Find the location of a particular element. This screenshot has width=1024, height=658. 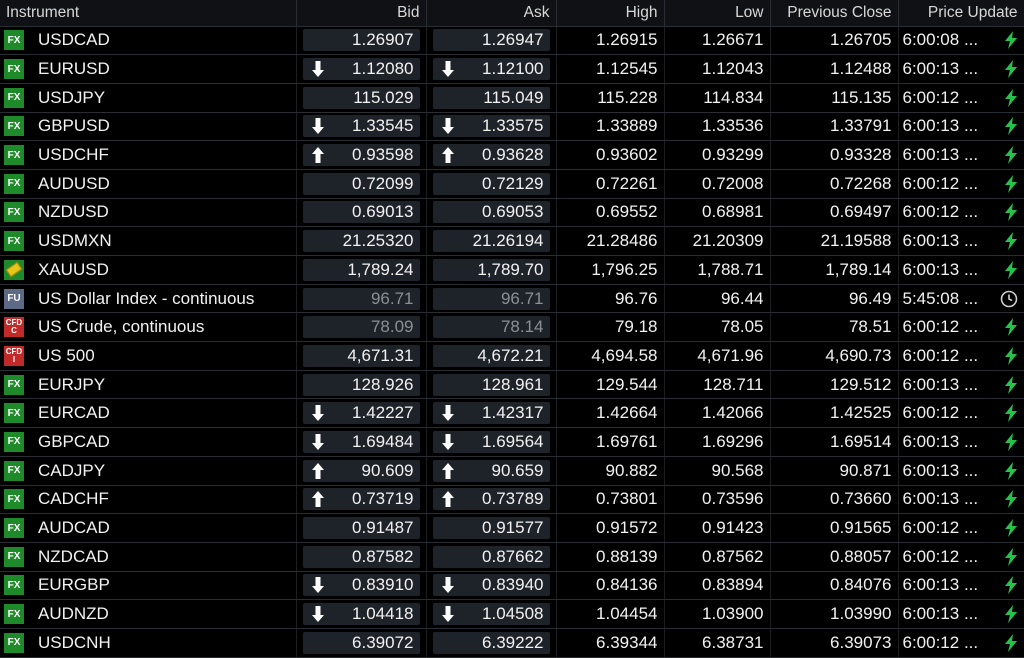

ask-cell: 0.87662 is located at coordinates (491, 557).